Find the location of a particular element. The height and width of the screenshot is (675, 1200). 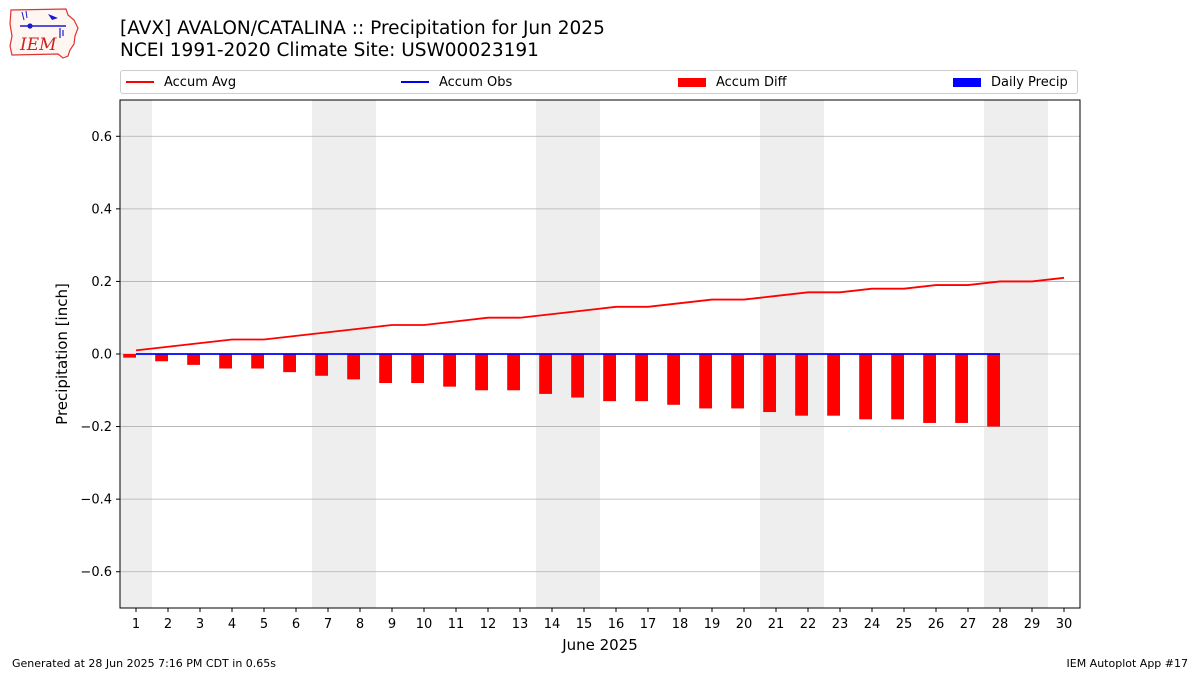

y-tick-label: 0.4 is located at coordinates (101, 209).